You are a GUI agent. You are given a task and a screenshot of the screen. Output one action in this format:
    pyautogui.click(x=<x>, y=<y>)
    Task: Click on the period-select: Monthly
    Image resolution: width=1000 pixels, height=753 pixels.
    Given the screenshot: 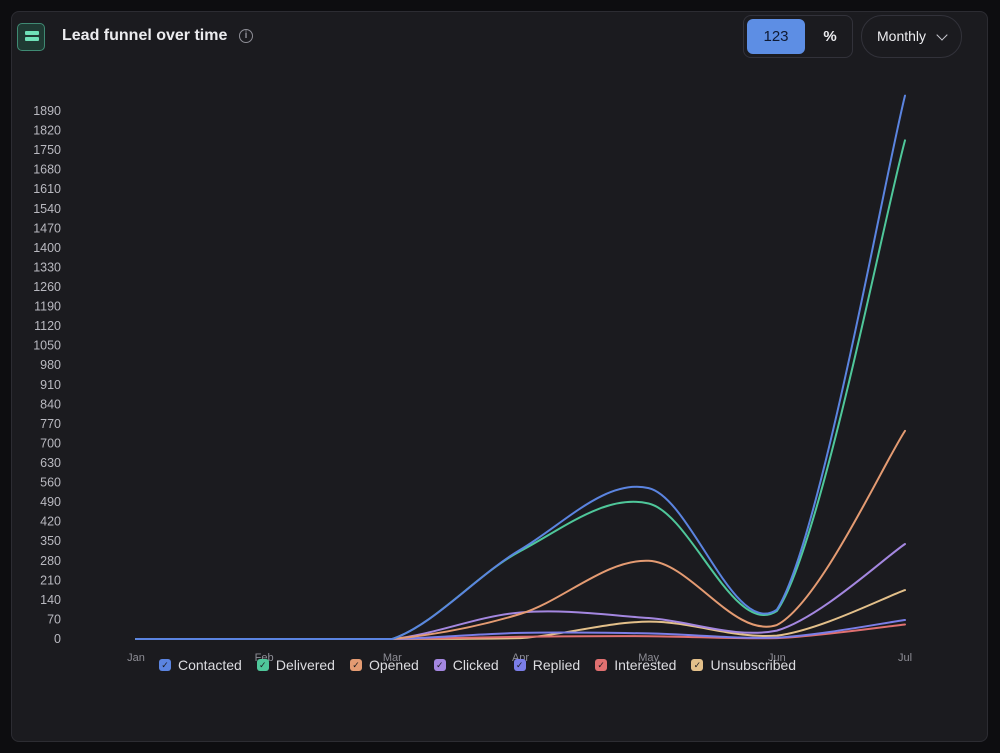 What is the action you would take?
    pyautogui.click(x=911, y=36)
    